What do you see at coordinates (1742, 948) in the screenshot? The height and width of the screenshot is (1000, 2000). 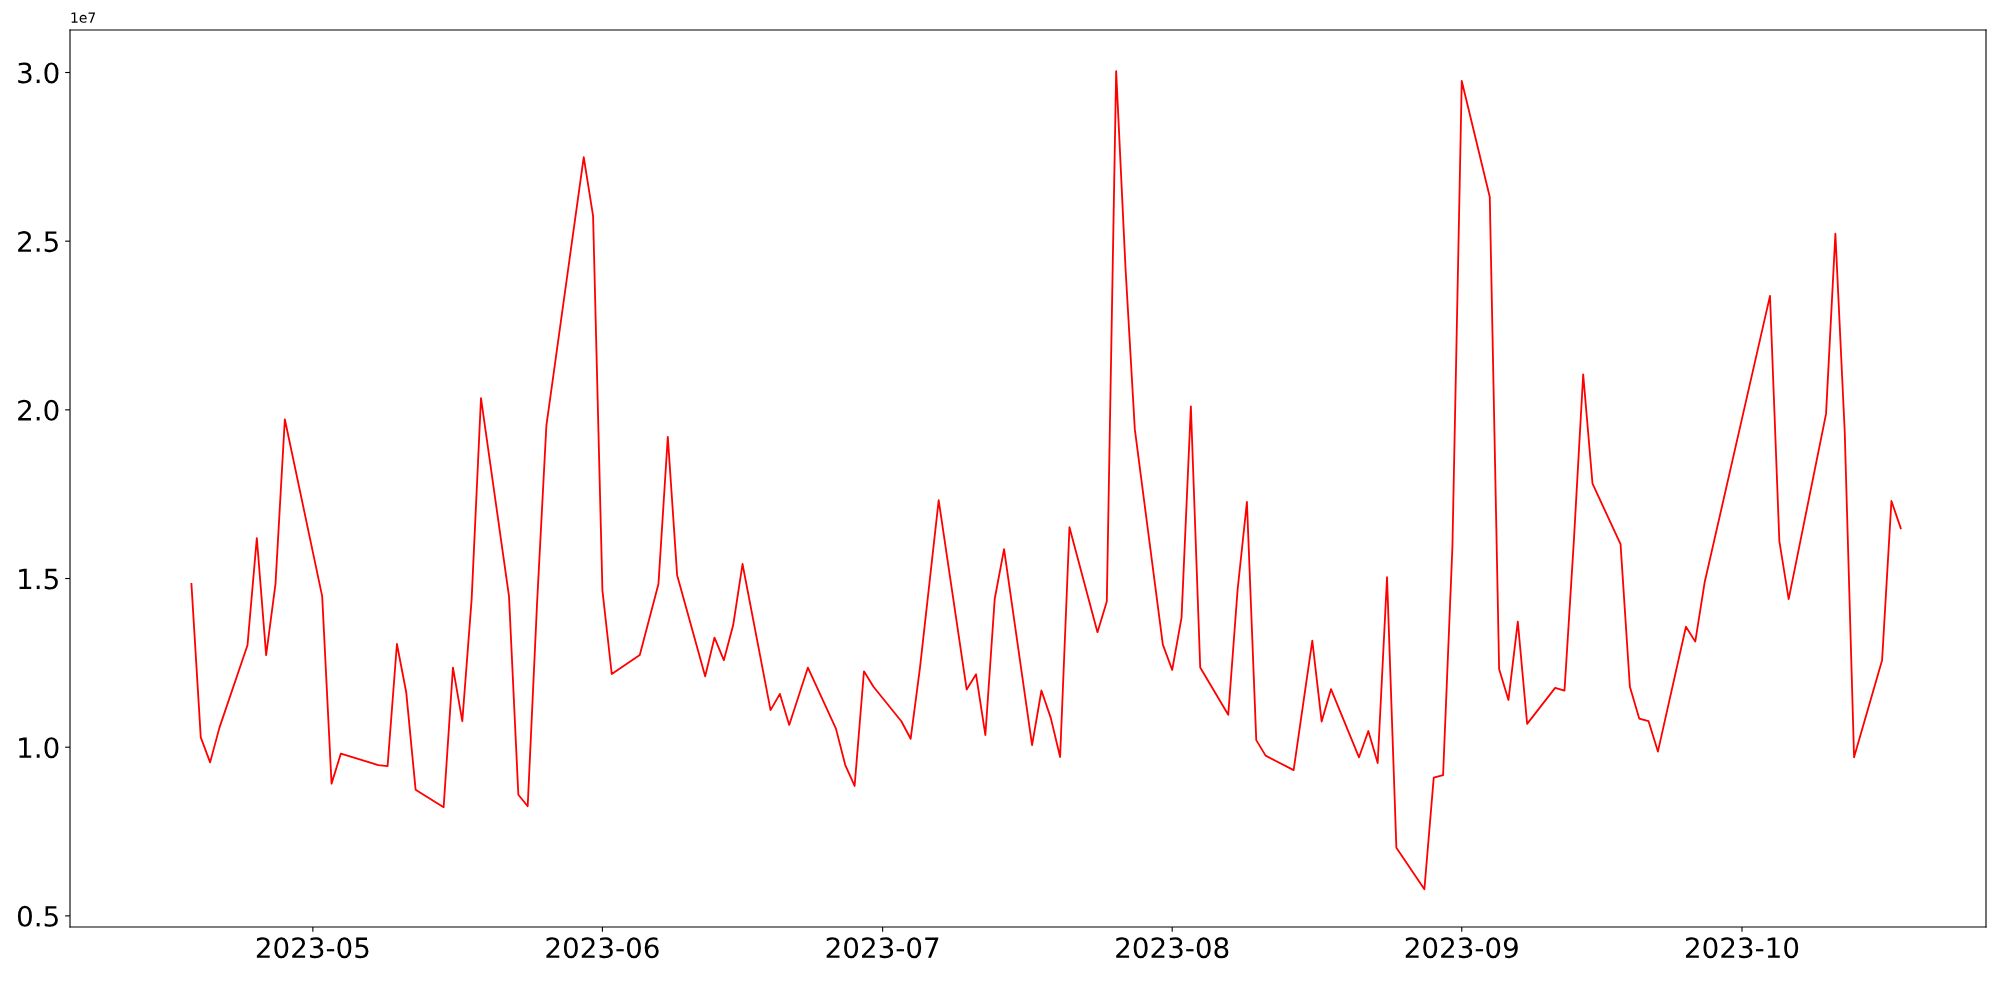 I see `x-tick-label: 2023-10` at bounding box center [1742, 948].